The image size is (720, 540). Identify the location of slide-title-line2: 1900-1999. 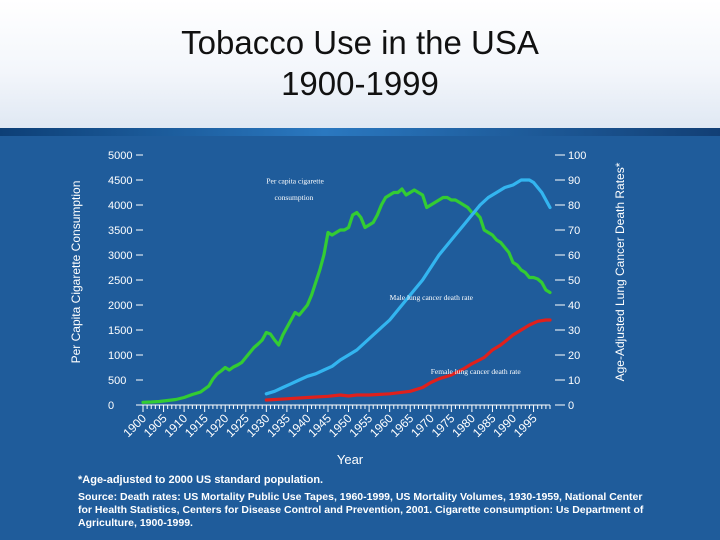
(360, 83).